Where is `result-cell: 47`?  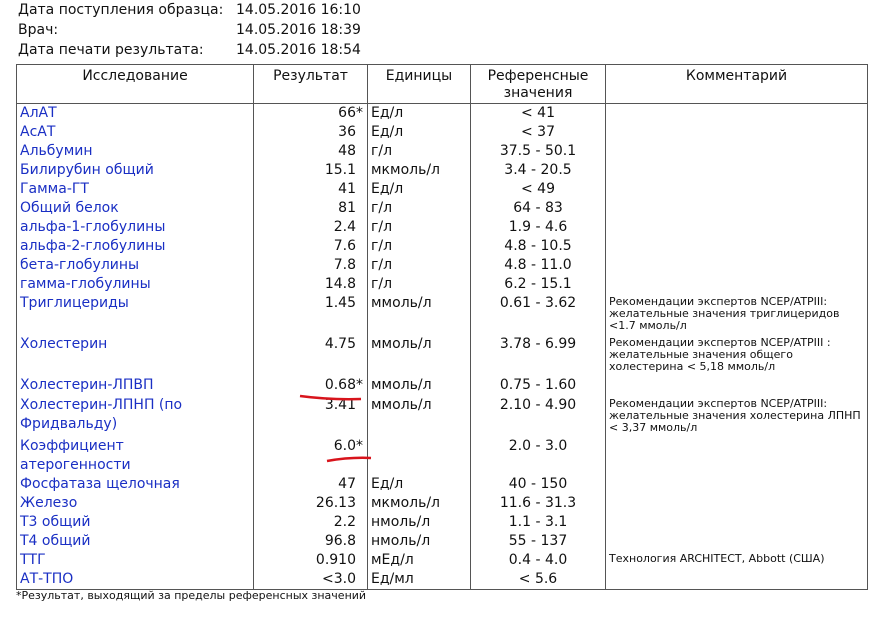 result-cell: 47 is located at coordinates (310, 484).